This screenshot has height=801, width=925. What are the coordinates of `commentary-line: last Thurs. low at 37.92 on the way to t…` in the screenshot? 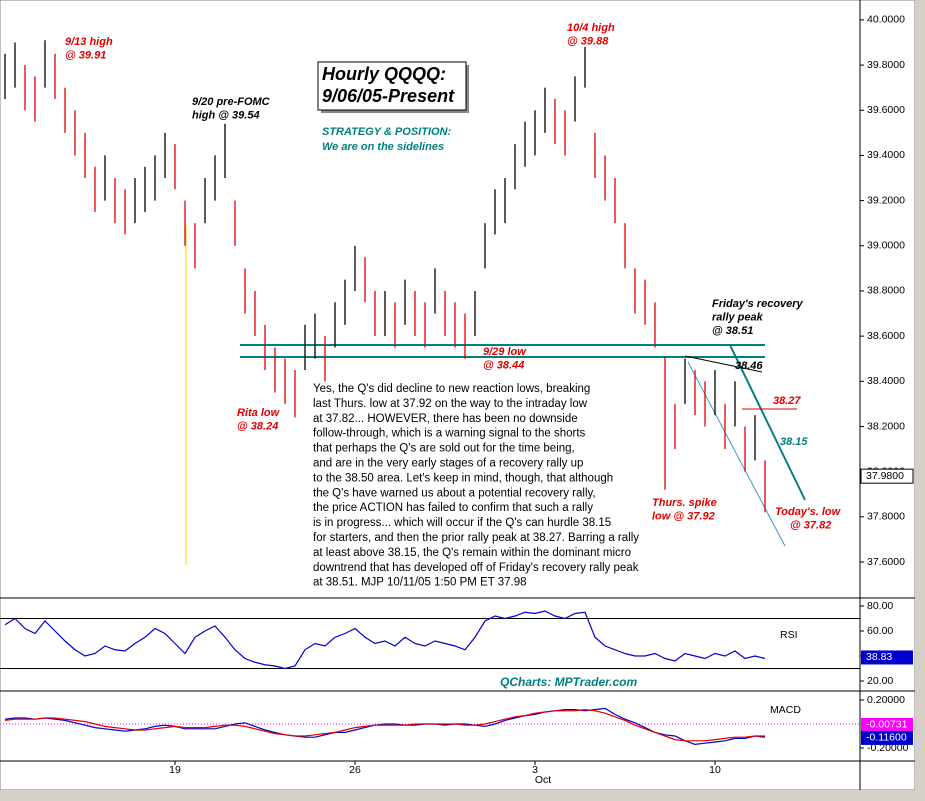 It's located at (450, 404).